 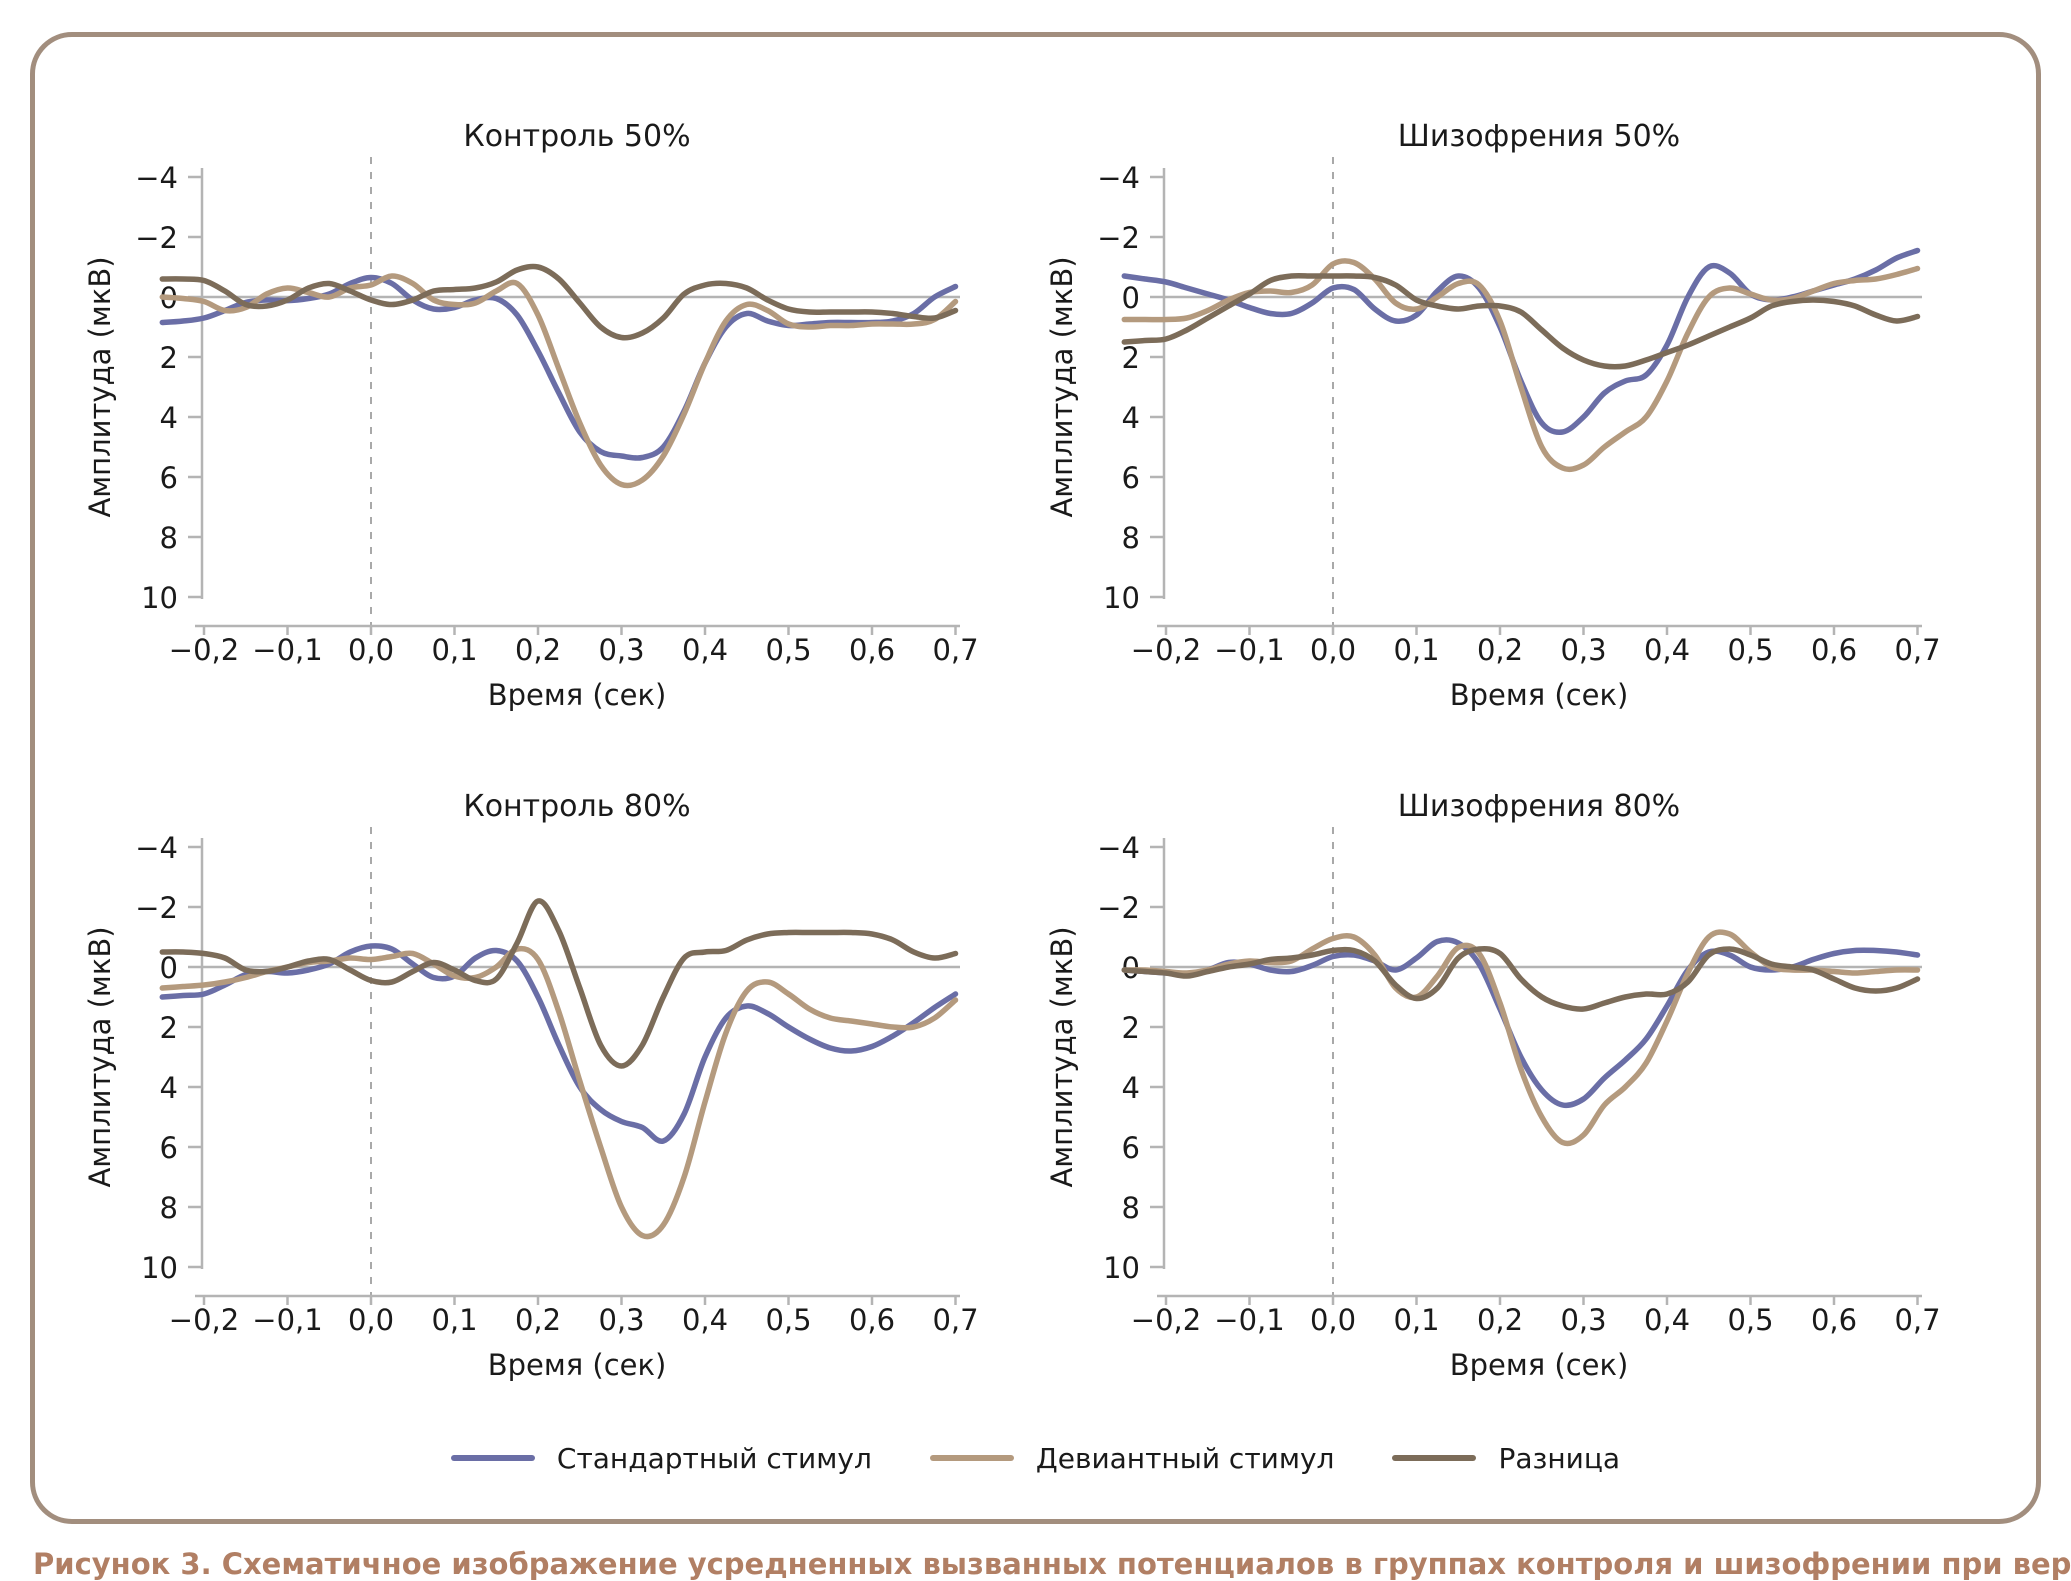 What do you see at coordinates (1539, 806) in the screenshot?
I see `chart-title: Шизофрения 80%` at bounding box center [1539, 806].